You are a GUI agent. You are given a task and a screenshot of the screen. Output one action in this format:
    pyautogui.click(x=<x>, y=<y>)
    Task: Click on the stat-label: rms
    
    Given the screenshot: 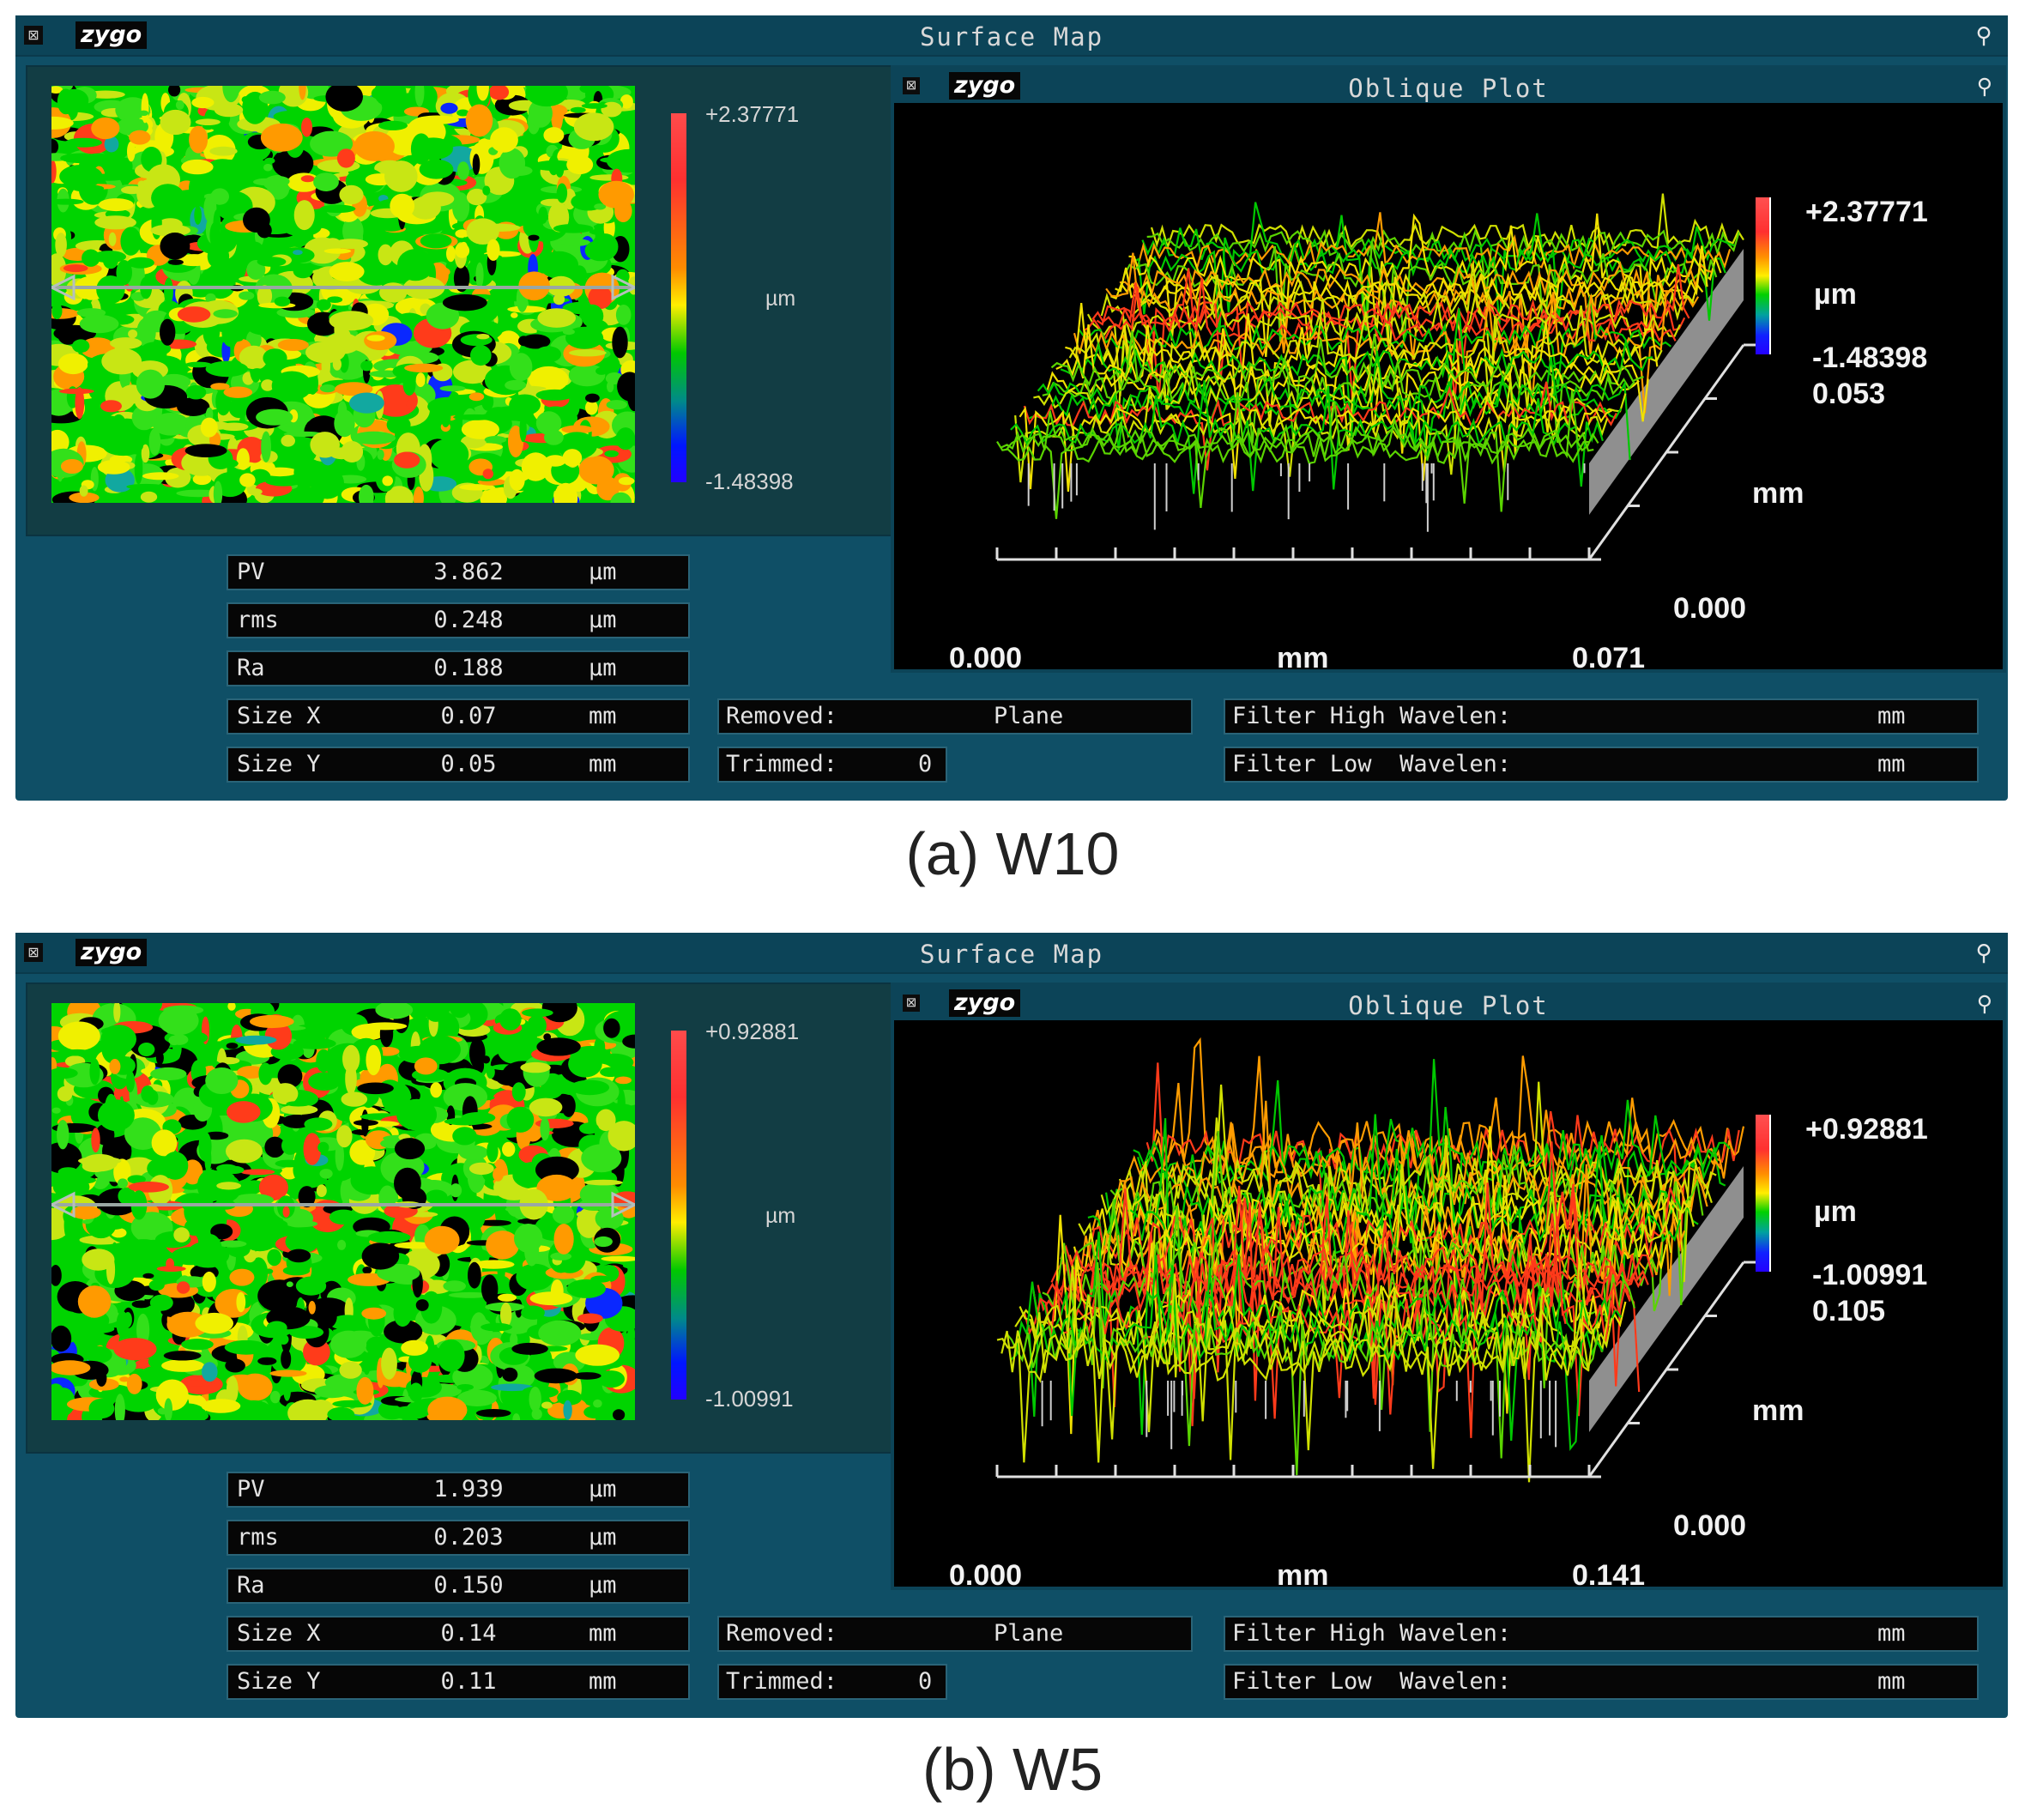 What is the action you would take?
    pyautogui.click(x=258, y=620)
    